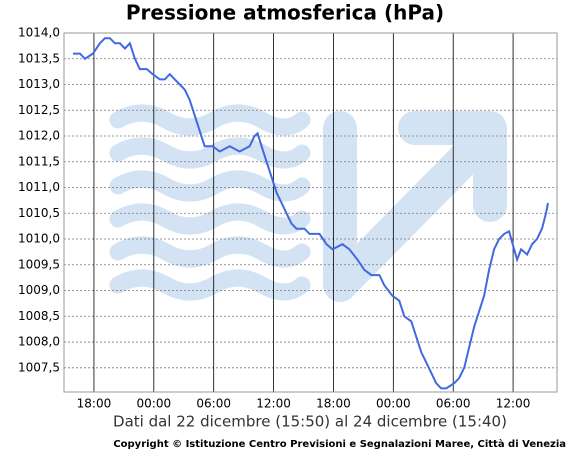 The height and width of the screenshot is (454, 570). I want to click on y-tick-label: 1013,0, so click(39, 84).